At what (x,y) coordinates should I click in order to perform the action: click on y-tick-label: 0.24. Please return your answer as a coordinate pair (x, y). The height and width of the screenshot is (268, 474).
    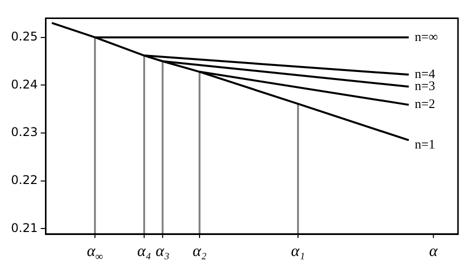
    Looking at the image, I should click on (24, 84).